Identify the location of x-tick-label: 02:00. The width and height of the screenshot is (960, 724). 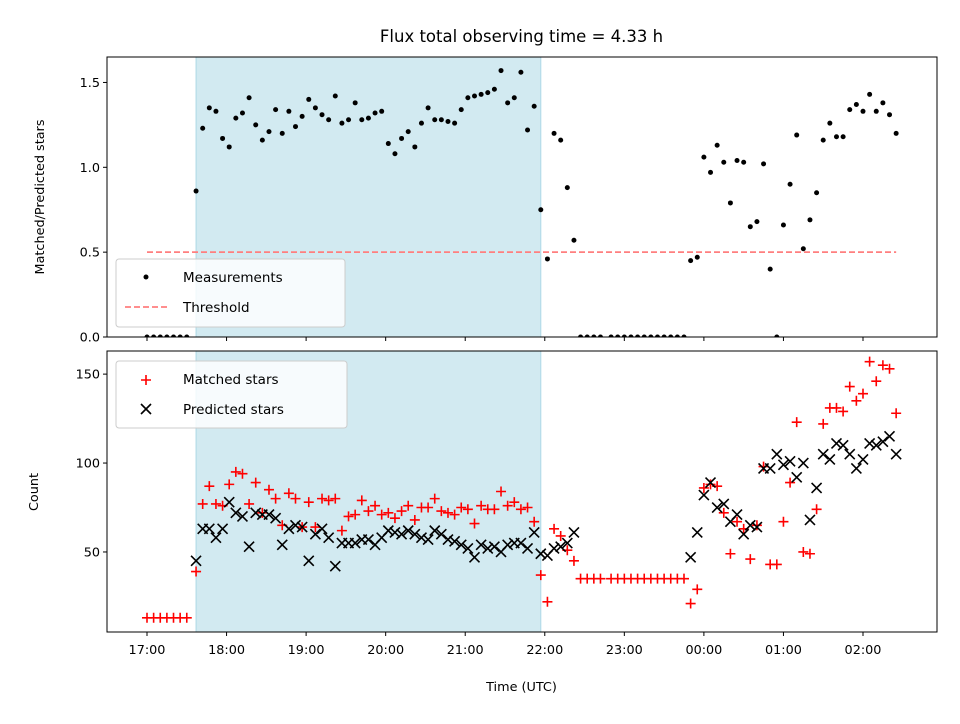
(863, 650).